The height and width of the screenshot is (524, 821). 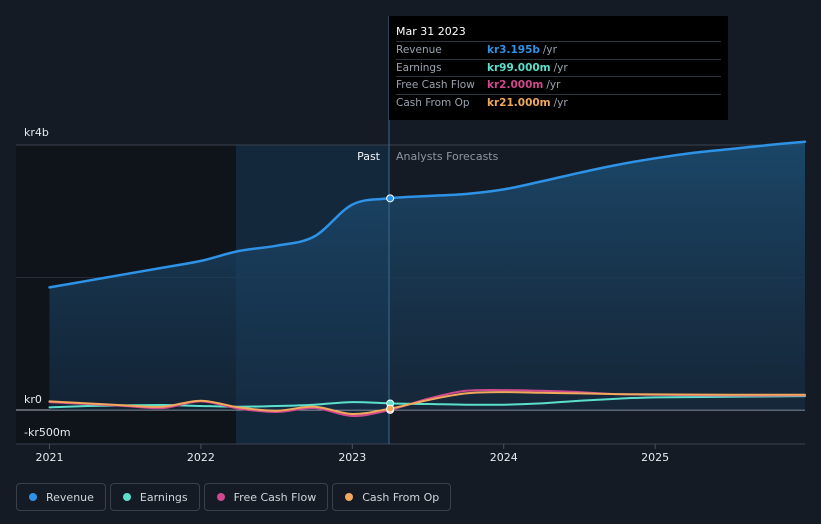 I want to click on forecast-label: Analysts Forecasts, so click(x=447, y=156).